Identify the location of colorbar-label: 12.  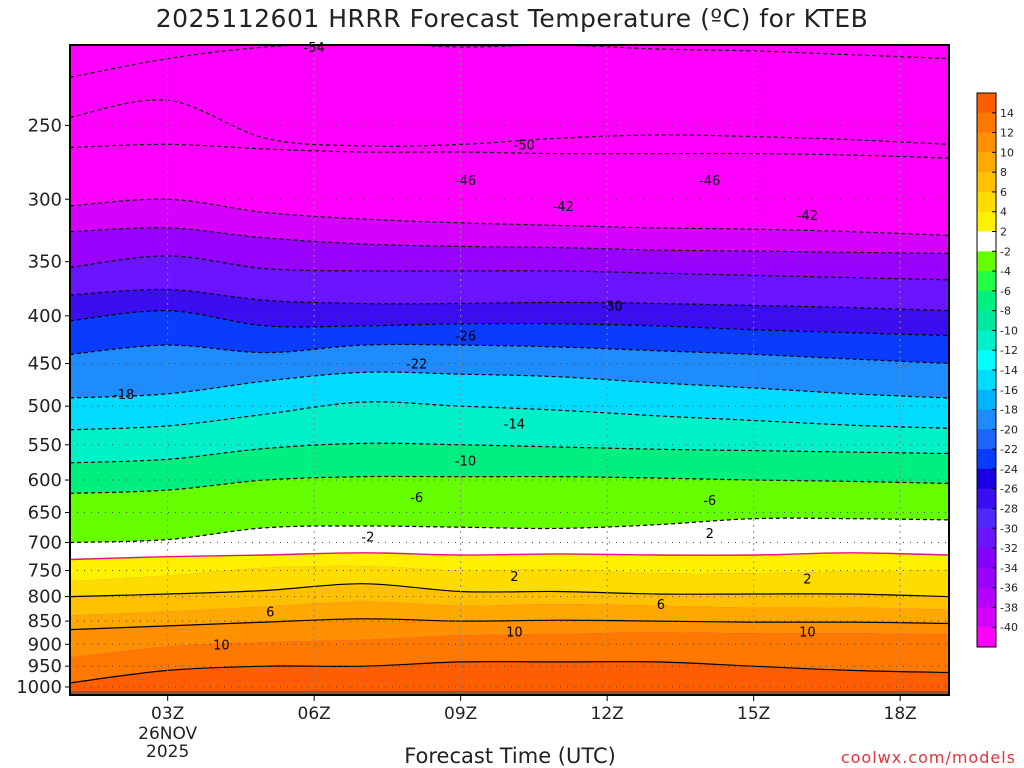
(1007, 133).